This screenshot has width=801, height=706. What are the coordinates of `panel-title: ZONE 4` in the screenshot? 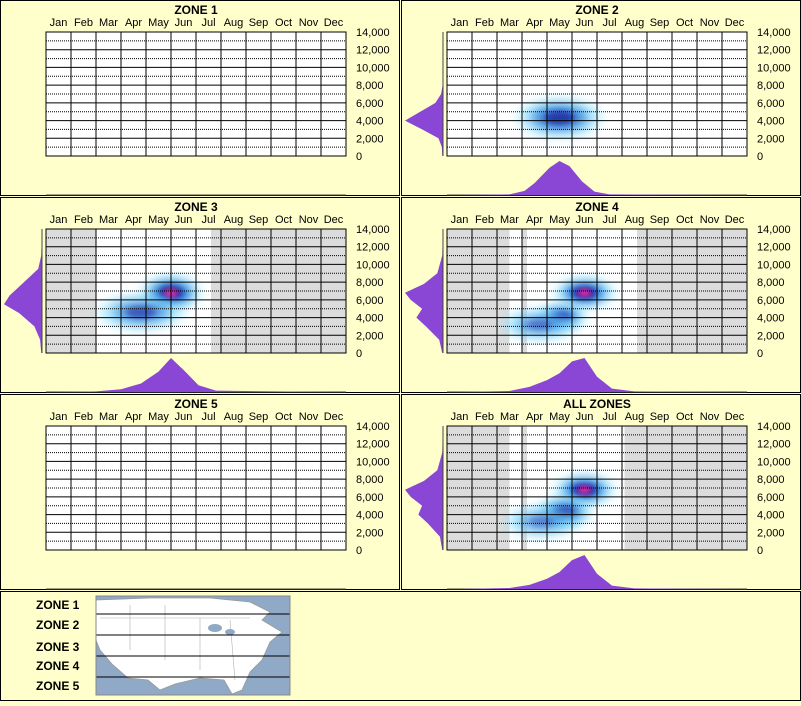 It's located at (597, 207).